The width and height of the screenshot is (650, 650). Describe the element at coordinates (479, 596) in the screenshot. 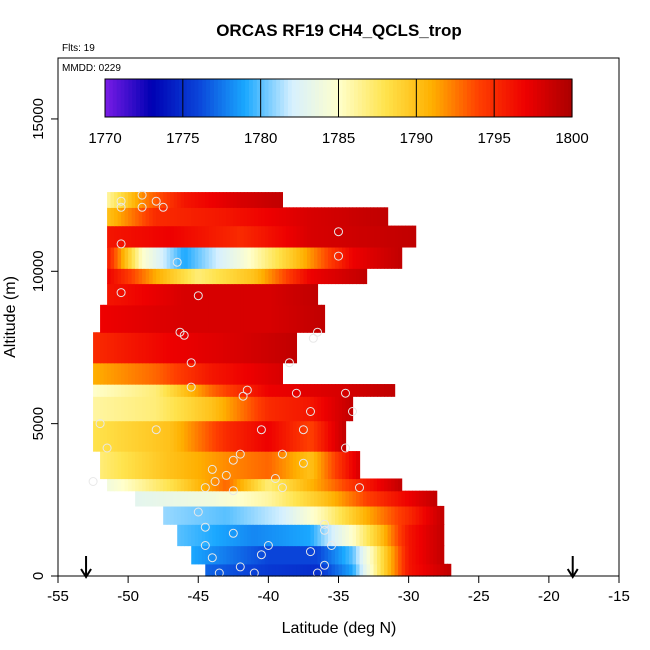

I see `x-tick-label: -25` at that location.